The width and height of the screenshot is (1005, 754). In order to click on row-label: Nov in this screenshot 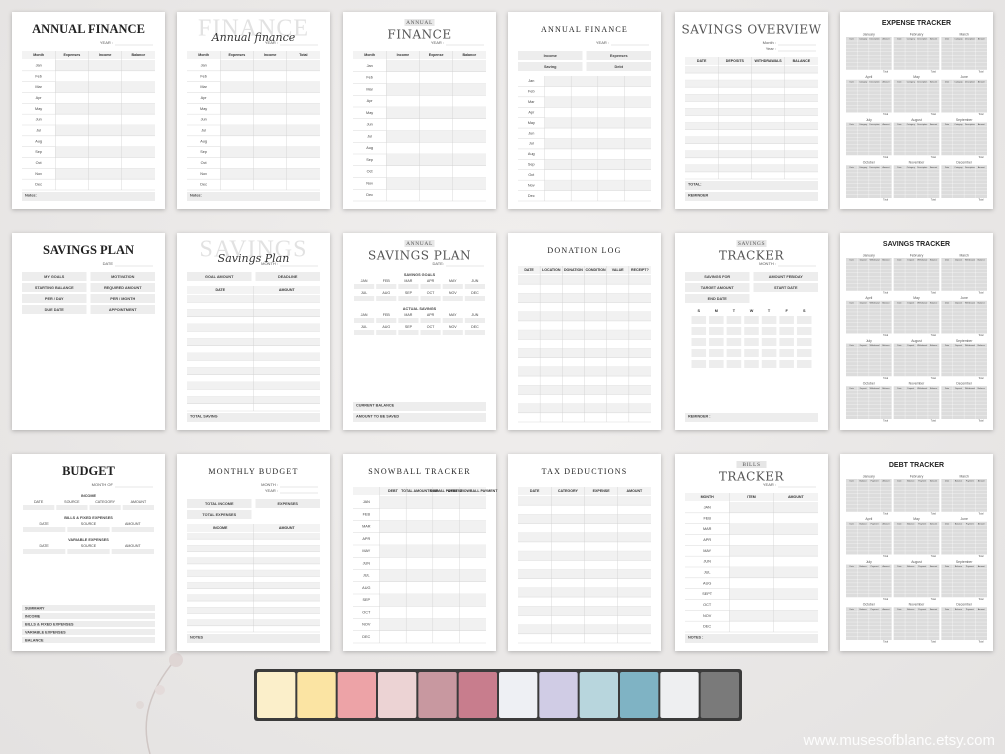, I will do `click(369, 183)`.